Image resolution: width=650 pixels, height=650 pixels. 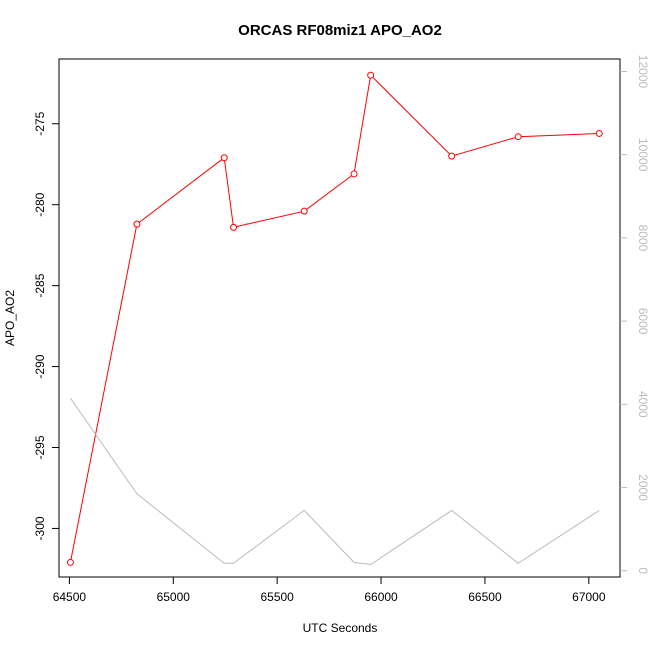 What do you see at coordinates (643, 238) in the screenshot?
I see `y2-tick-label: 8000` at bounding box center [643, 238].